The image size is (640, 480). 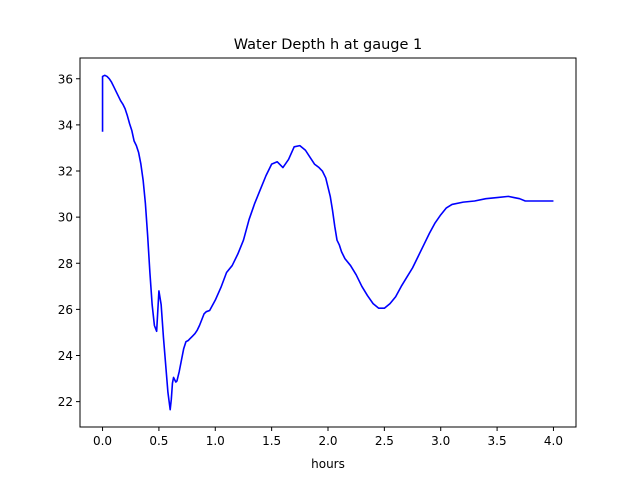 What do you see at coordinates (497, 441) in the screenshot?
I see `x-tick-label: 3.5` at bounding box center [497, 441].